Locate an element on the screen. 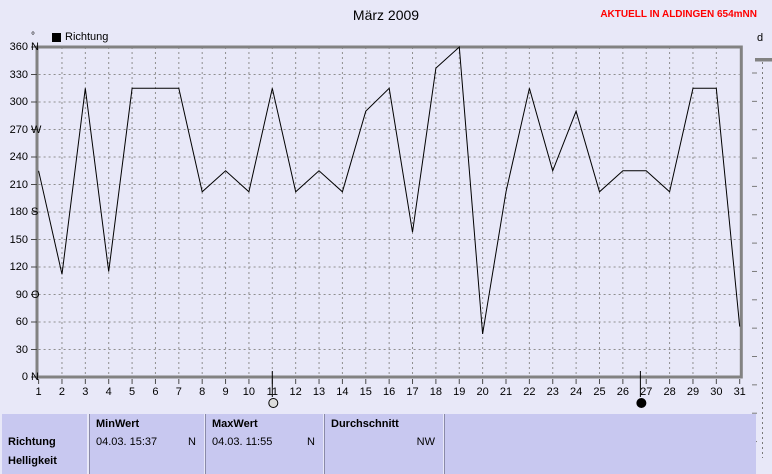 This screenshot has height=474, width=772. y-axis-unit-label: ° is located at coordinates (33, 36).